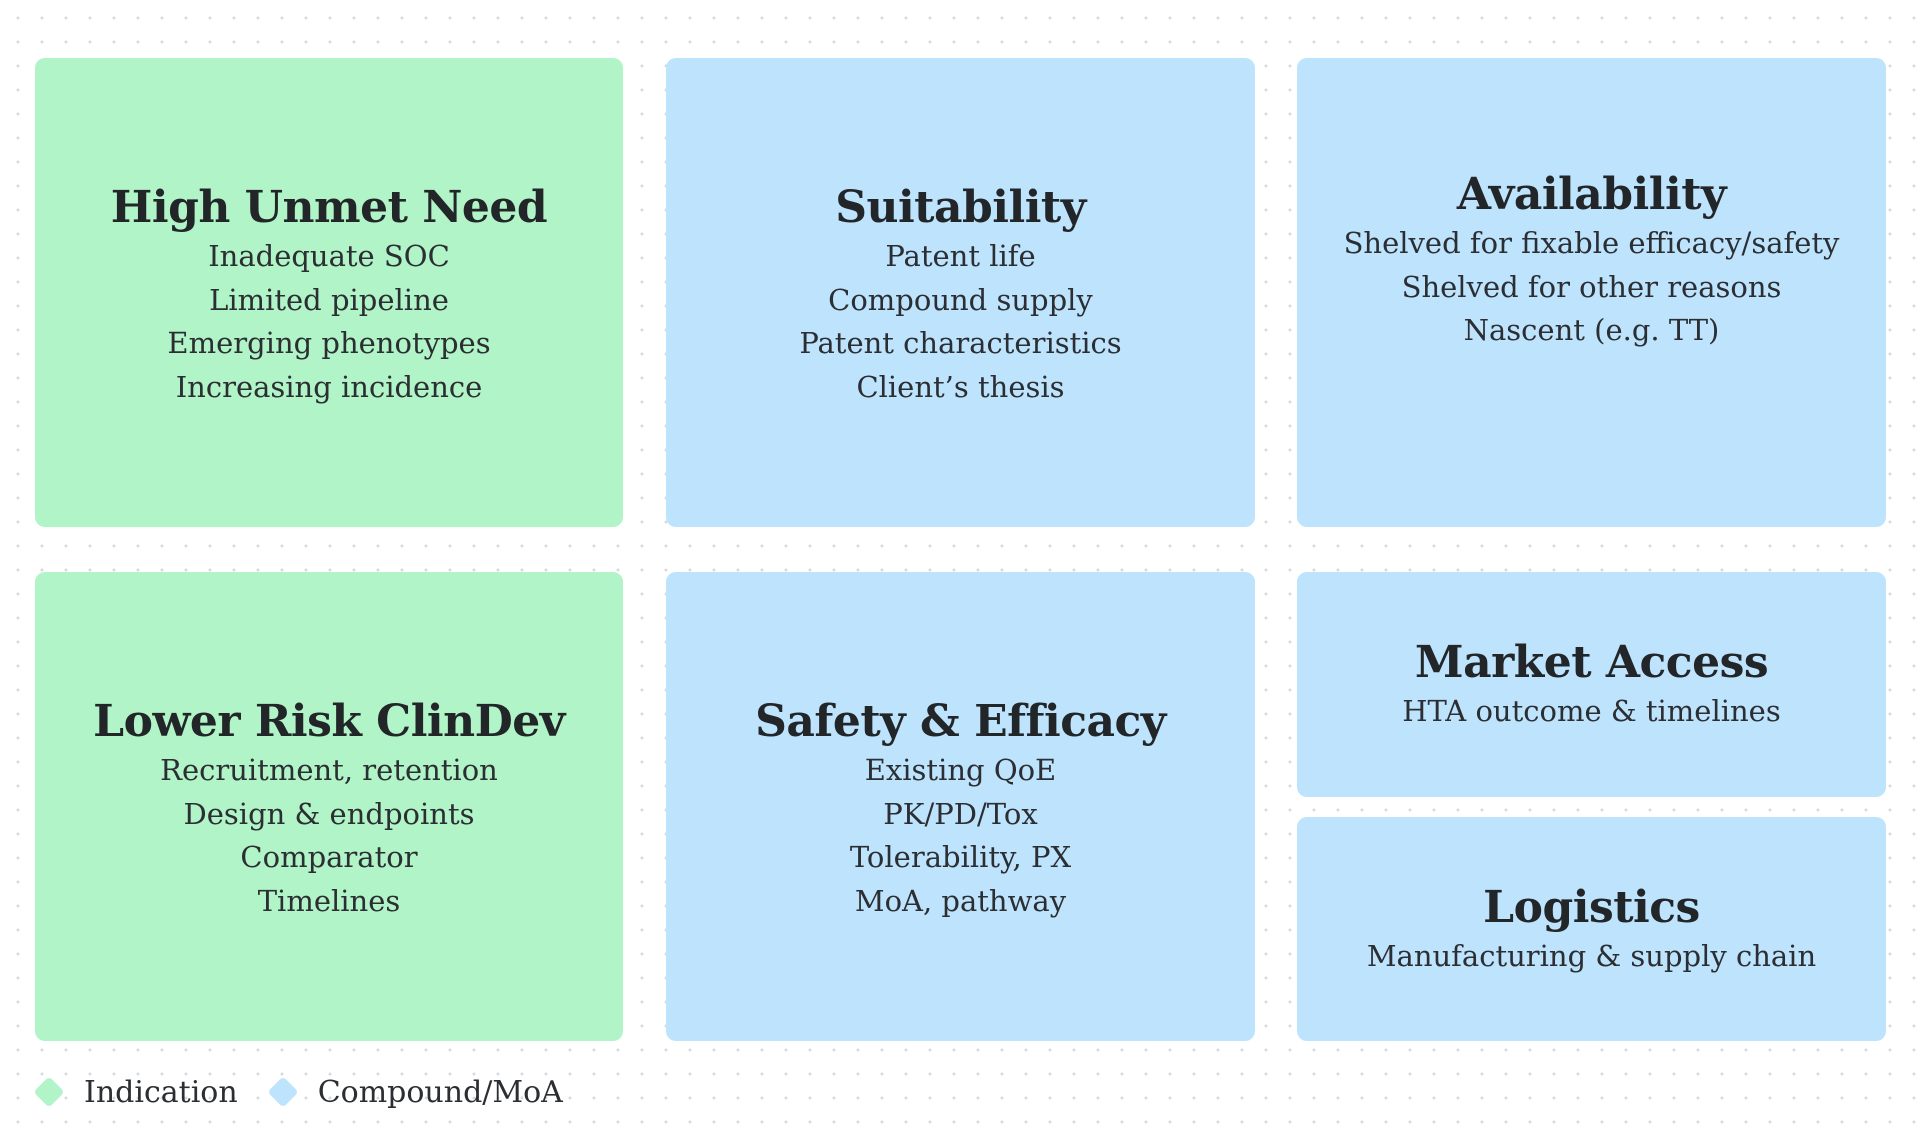 This screenshot has height=1131, width=1920. Describe the element at coordinates (960, 813) in the screenshot. I see `card-line: PK/PD/Tox` at that location.